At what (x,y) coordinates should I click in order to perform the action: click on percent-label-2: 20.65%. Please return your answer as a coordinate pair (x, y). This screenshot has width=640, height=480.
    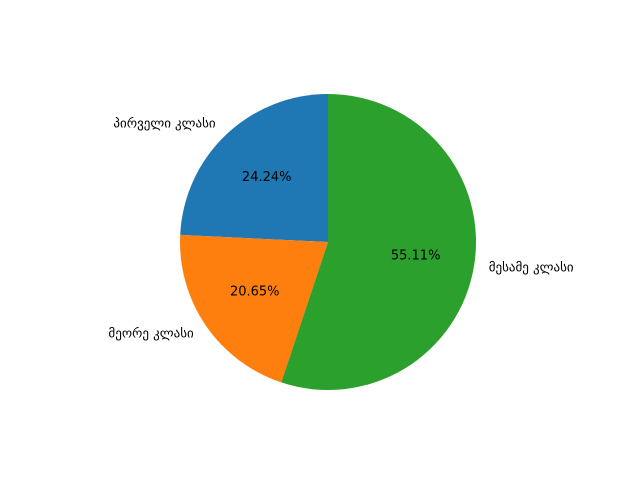
    Looking at the image, I should click on (255, 292).